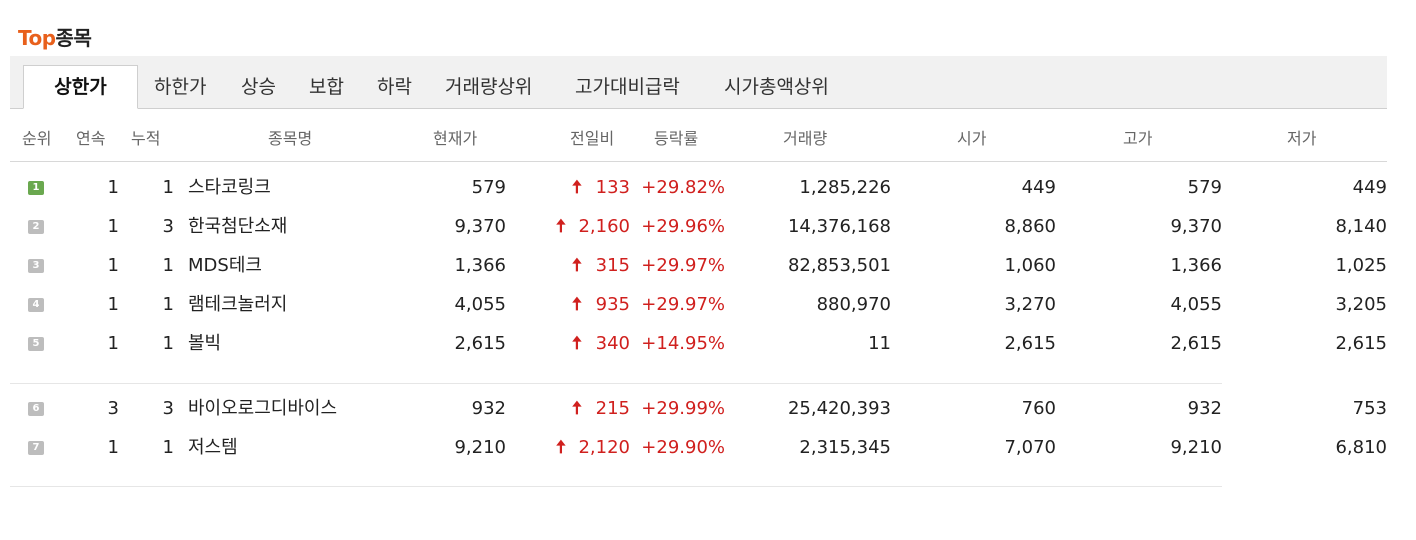  What do you see at coordinates (612, 304) in the screenshot?
I see `change-cell: 935` at bounding box center [612, 304].